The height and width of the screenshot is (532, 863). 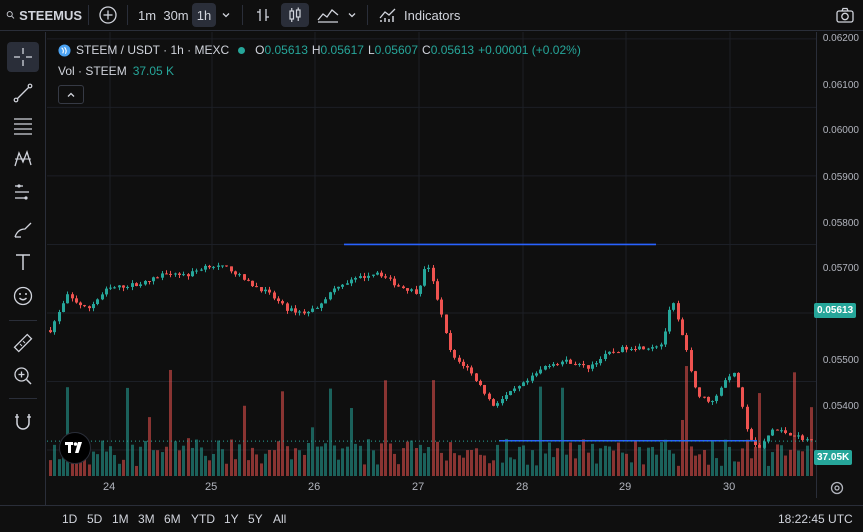 I want to click on zoom-tool, so click(x=23, y=376).